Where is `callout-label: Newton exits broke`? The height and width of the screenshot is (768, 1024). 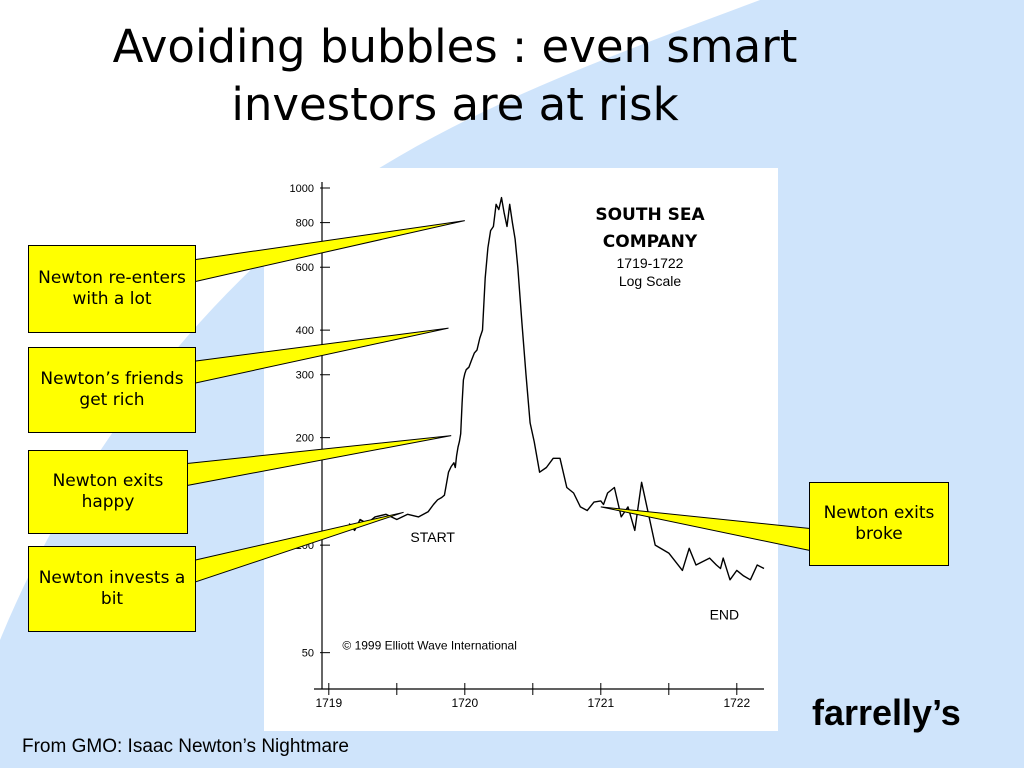
callout-label: Newton exits broke is located at coordinates (879, 523).